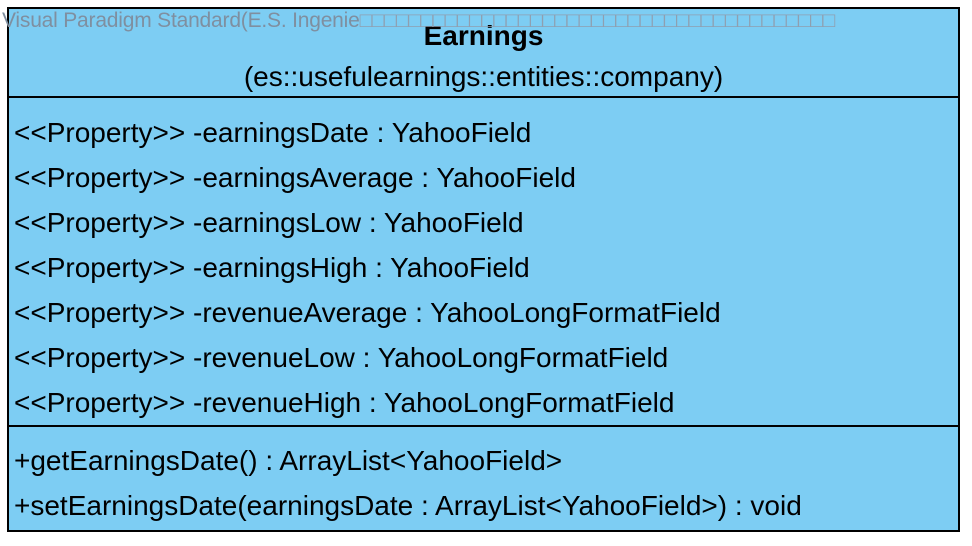  I want to click on attribute-row: <<Property>> -earningsLow : YahooField, so click(269, 222).